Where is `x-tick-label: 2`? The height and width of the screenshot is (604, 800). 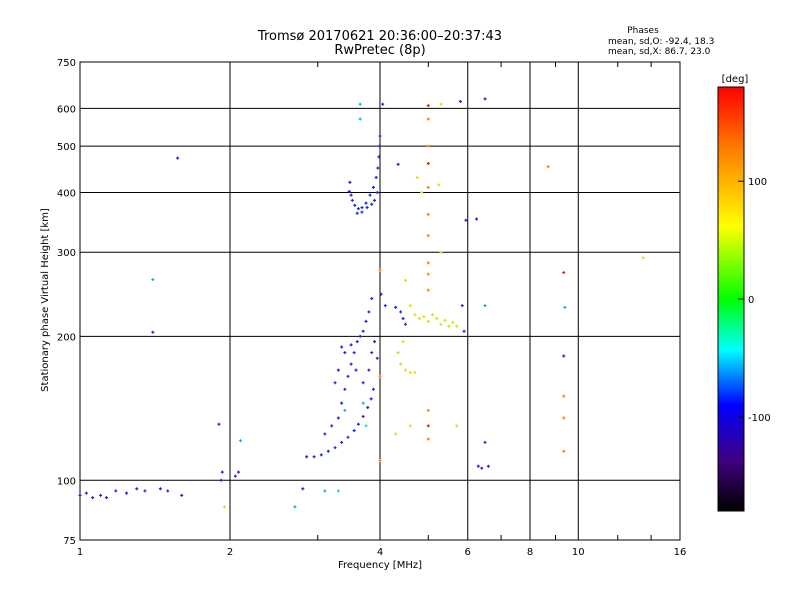 x-tick-label: 2 is located at coordinates (230, 552).